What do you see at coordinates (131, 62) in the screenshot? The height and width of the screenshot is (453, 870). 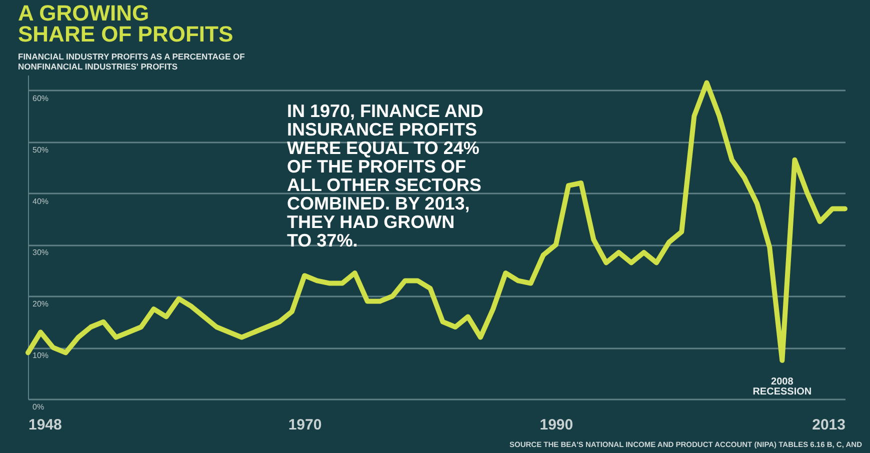 I see `chart-subtitle: FINANCIAL INDUSTRY PROFITS AS A PERCENTAGE OF NONFINANCIAL INDUSTRIES' PROFITS` at bounding box center [131, 62].